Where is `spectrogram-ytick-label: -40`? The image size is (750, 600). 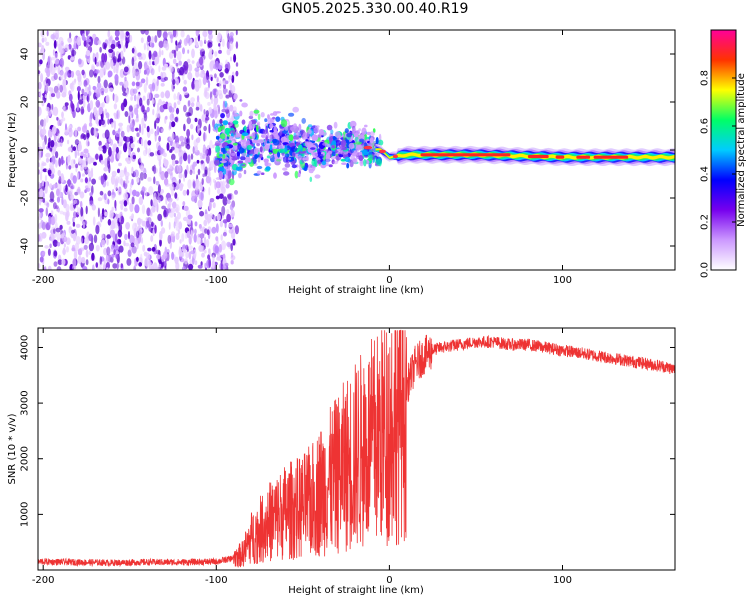 spectrogram-ytick-label: -40 is located at coordinates (25, 246).